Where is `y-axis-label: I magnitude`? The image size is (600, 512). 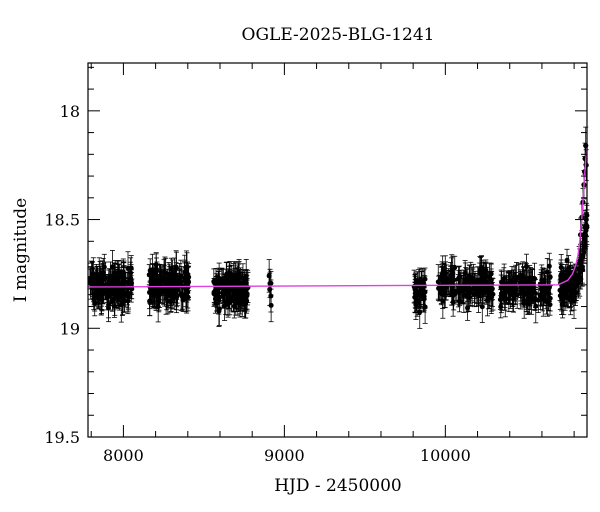
y-axis-label: I magnitude is located at coordinates (21, 250).